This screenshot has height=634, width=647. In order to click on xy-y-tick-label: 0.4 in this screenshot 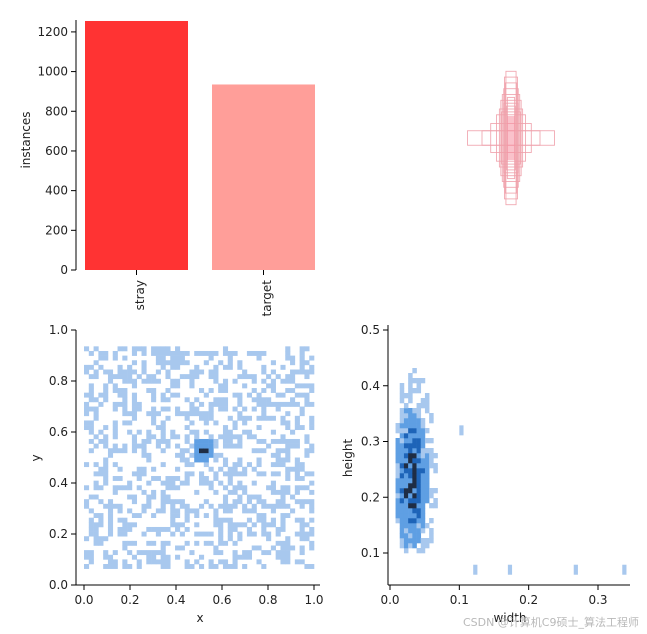, I will do `click(58, 483)`.